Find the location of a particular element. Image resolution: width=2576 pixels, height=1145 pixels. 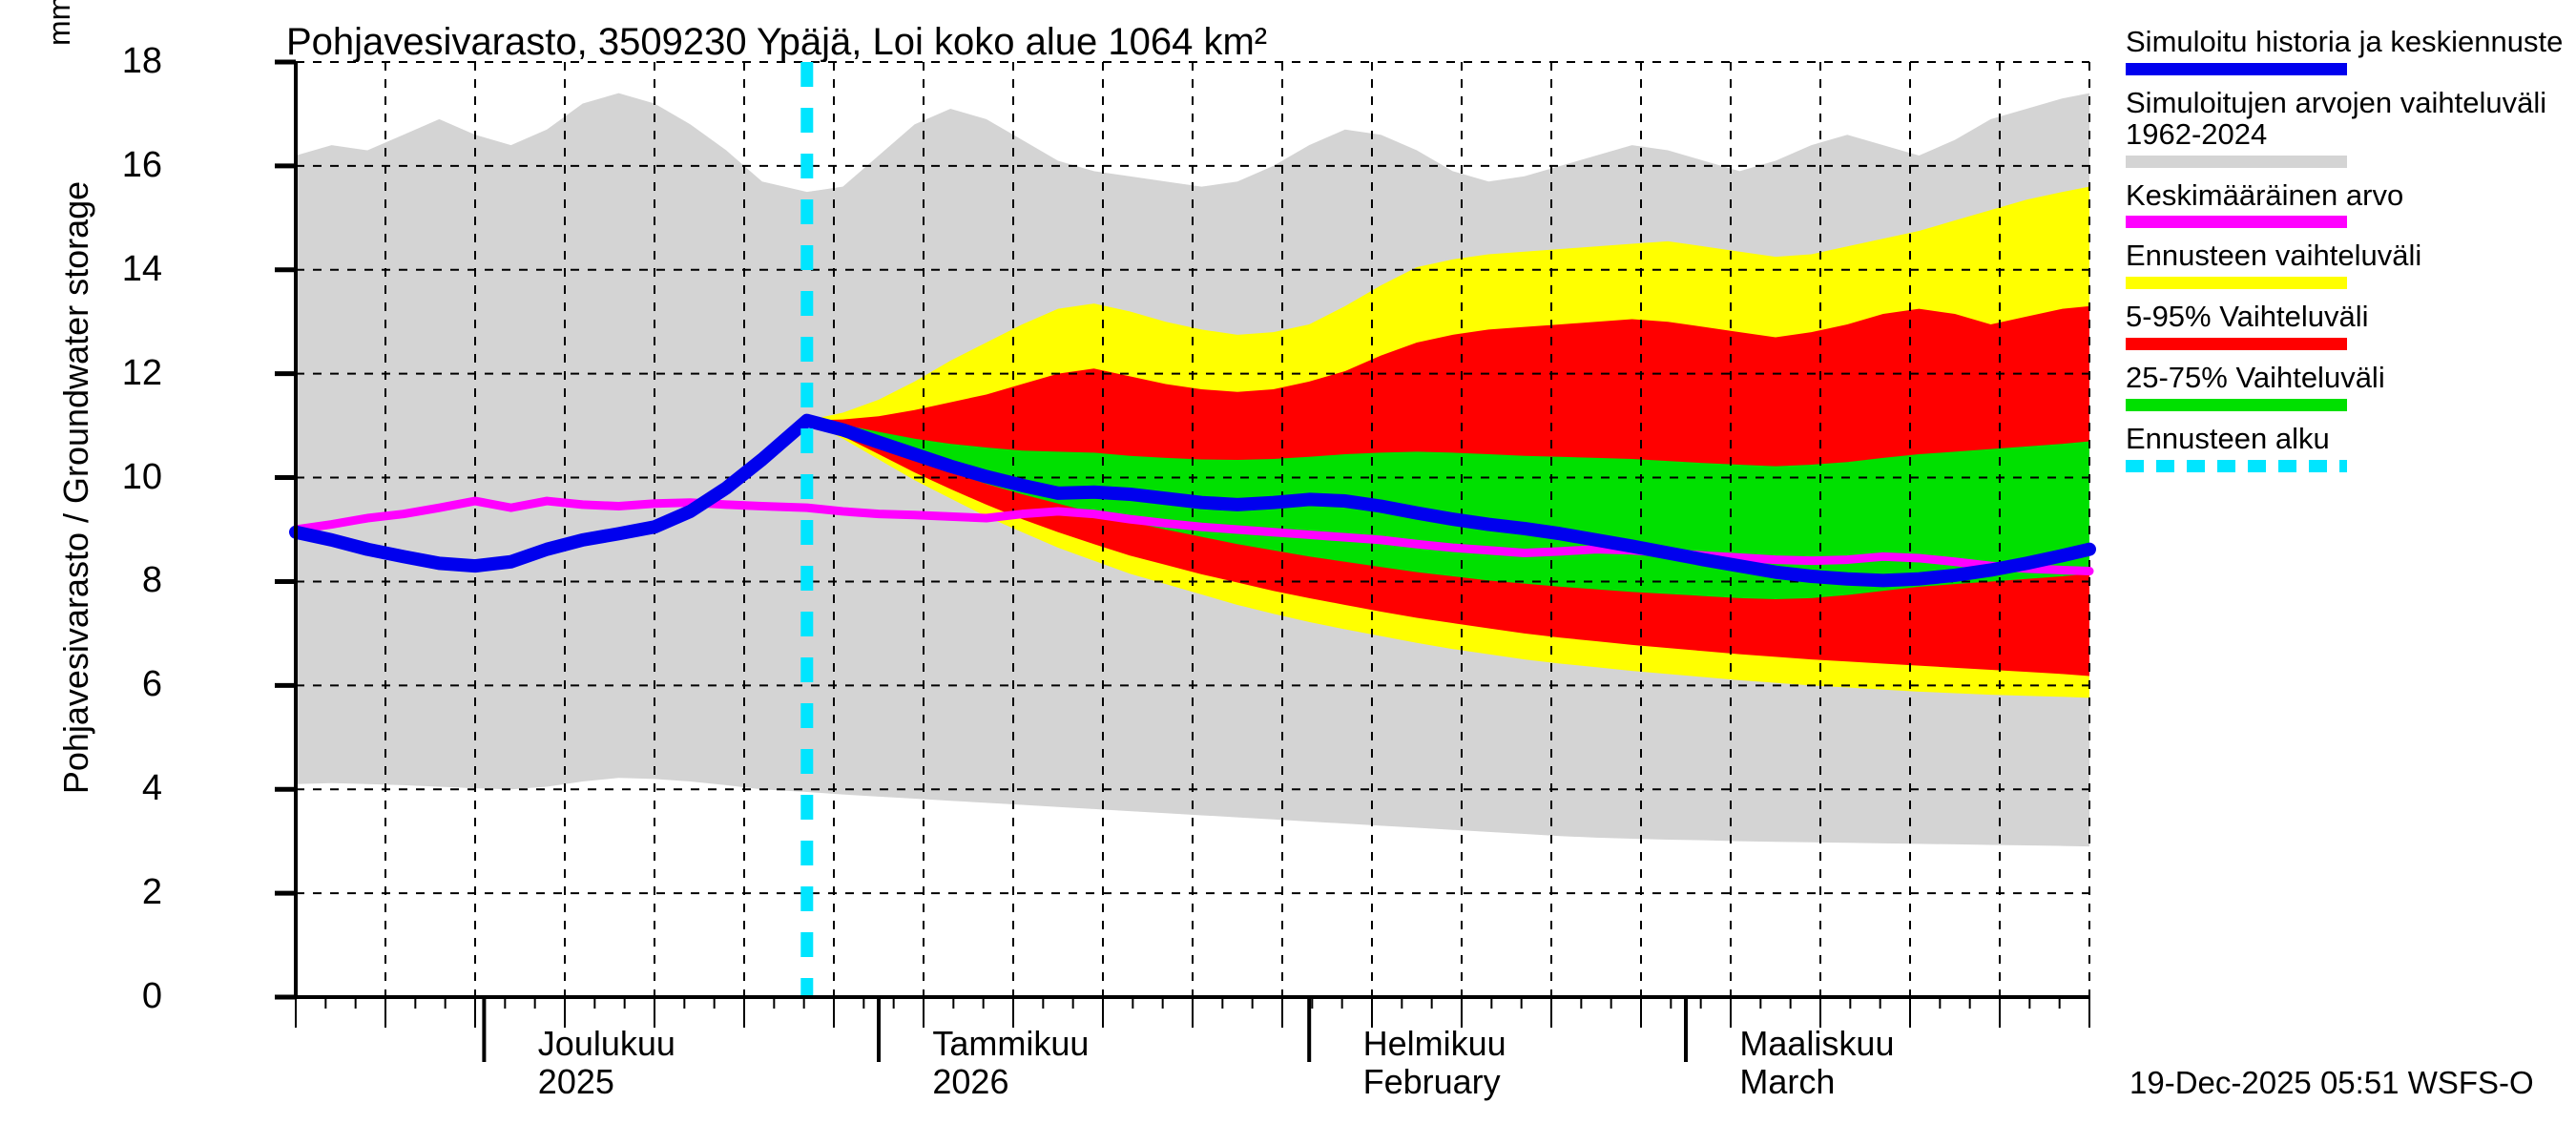

y-tick-label: 8 is located at coordinates (151, 581).